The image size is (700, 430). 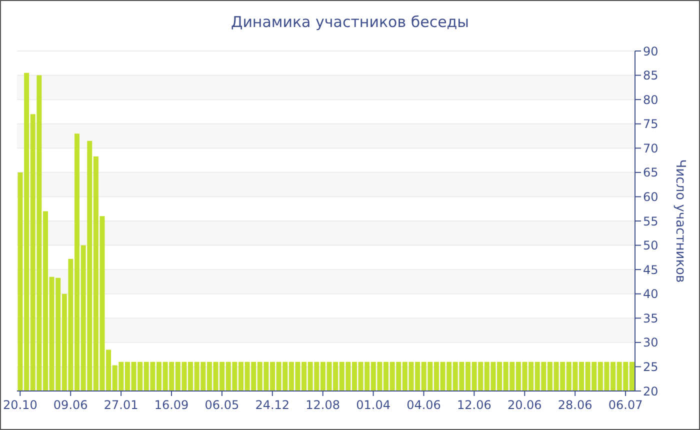 What do you see at coordinates (171, 405) in the screenshot?
I see `x-tick-label: 16.09` at bounding box center [171, 405].